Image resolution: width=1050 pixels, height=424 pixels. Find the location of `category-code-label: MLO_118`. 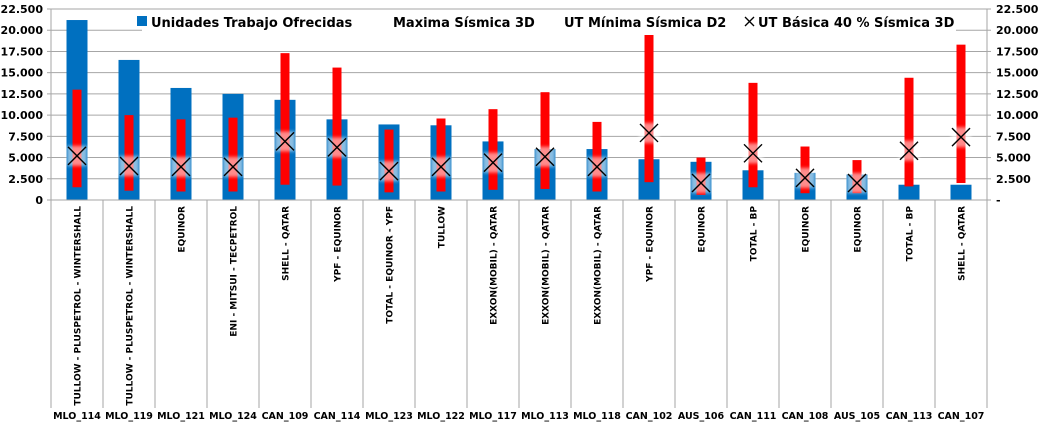

category-code-label: MLO_118 is located at coordinates (597, 416).